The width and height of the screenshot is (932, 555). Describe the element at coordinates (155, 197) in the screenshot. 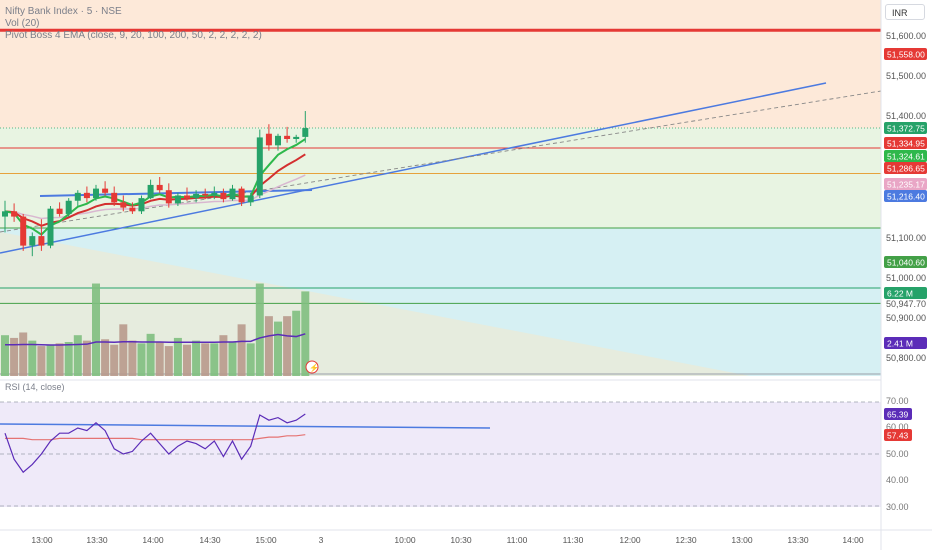

I see `ema-200-line` at that location.